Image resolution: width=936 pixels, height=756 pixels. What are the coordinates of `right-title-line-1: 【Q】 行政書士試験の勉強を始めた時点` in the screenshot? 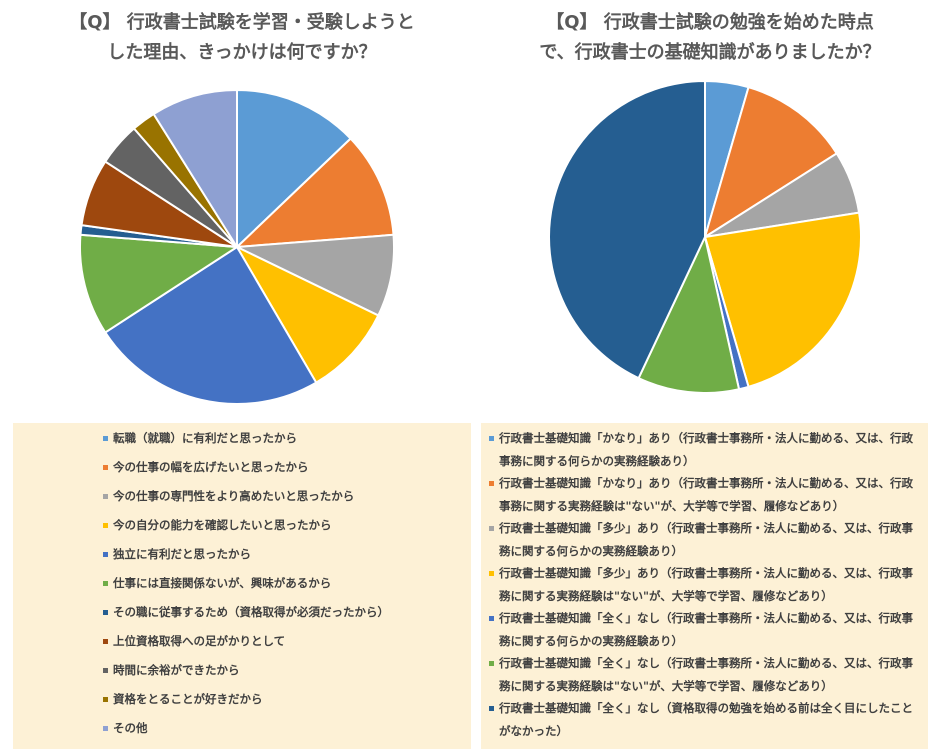 It's located at (710, 22).